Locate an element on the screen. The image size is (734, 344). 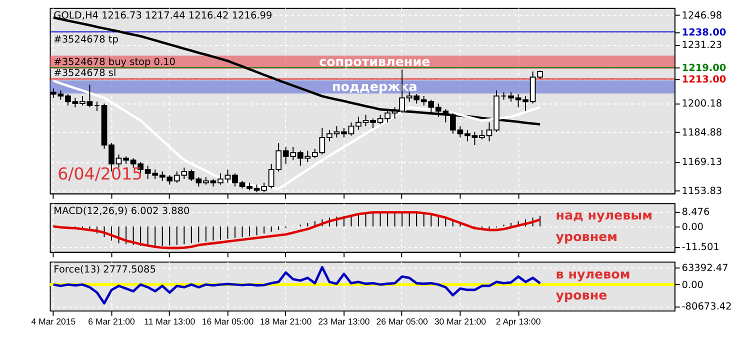
y-tick-label: 1153.83 is located at coordinates (702, 192).